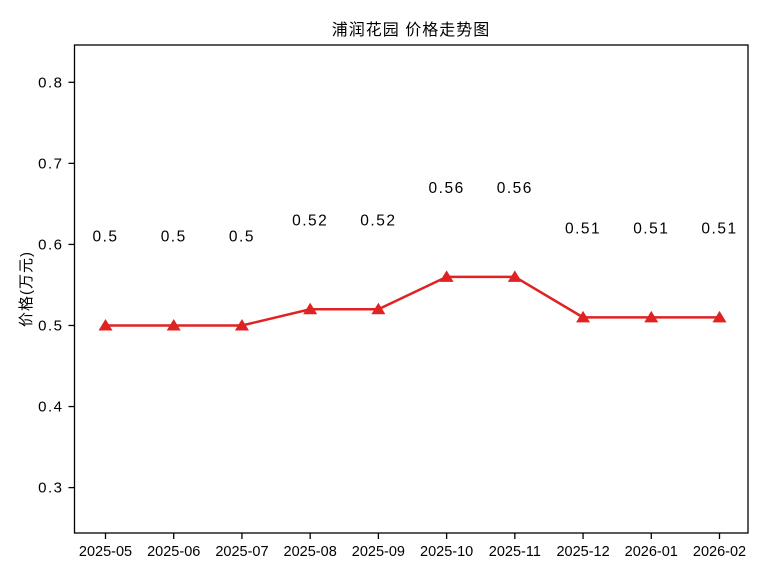 This screenshot has height=576, width=768. I want to click on x-tick-label: 2025-06, so click(173, 552).